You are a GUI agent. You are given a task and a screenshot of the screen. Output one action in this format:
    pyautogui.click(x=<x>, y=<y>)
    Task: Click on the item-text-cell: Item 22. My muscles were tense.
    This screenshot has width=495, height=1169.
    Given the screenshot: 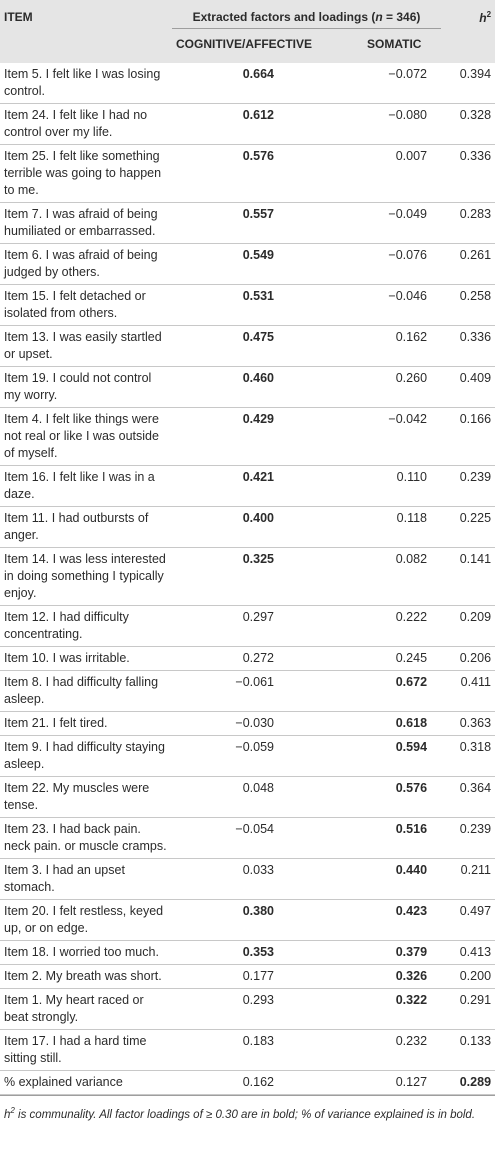 What is the action you would take?
    pyautogui.click(x=86, y=797)
    